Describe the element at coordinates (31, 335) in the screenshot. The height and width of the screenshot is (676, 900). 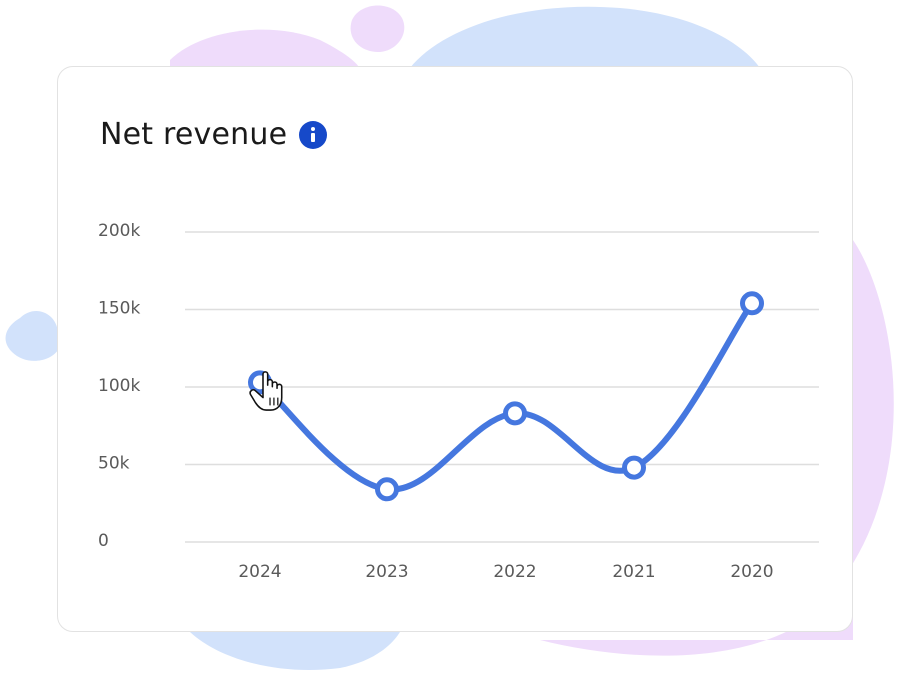
I see `blue-blob-left` at that location.